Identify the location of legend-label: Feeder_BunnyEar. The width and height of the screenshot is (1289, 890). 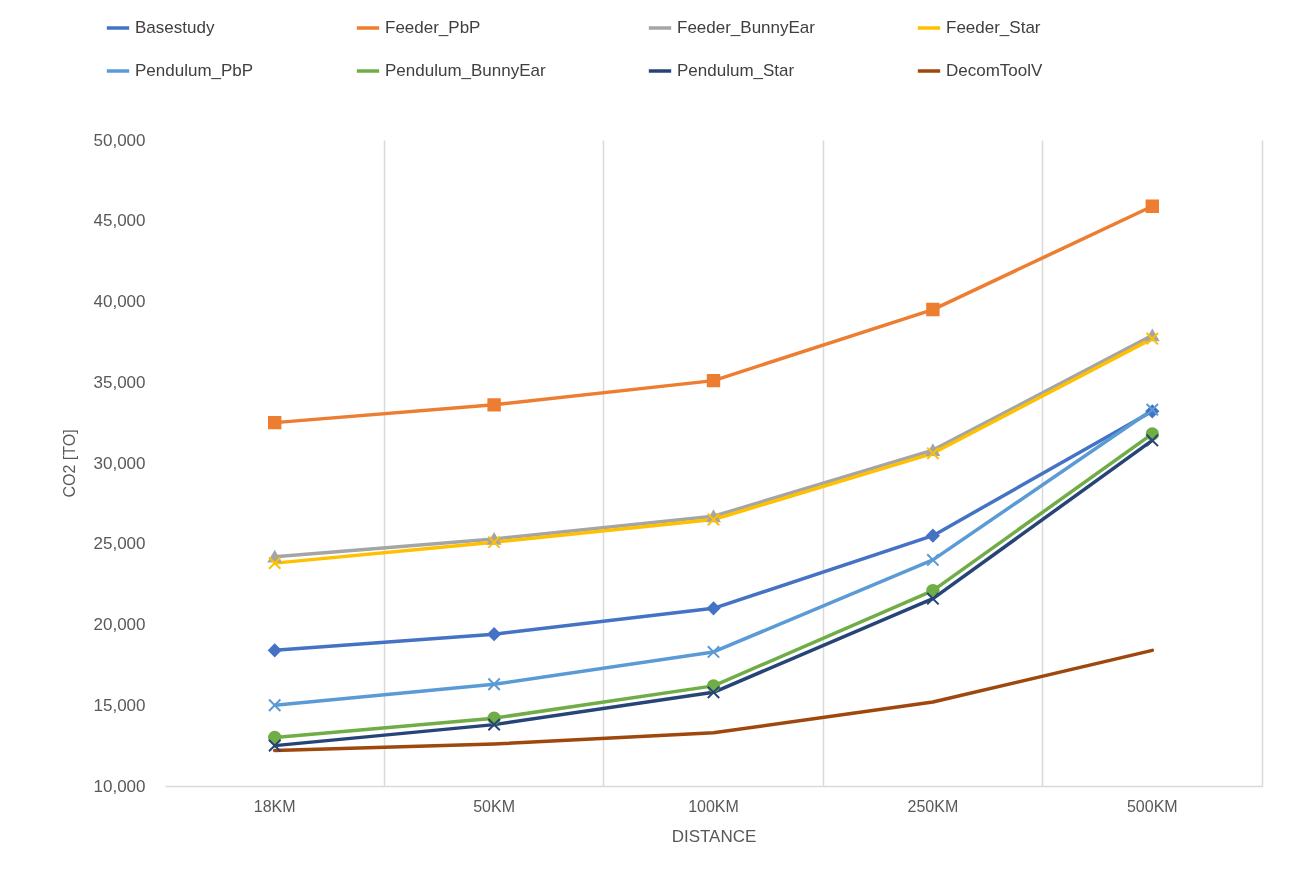
(746, 27).